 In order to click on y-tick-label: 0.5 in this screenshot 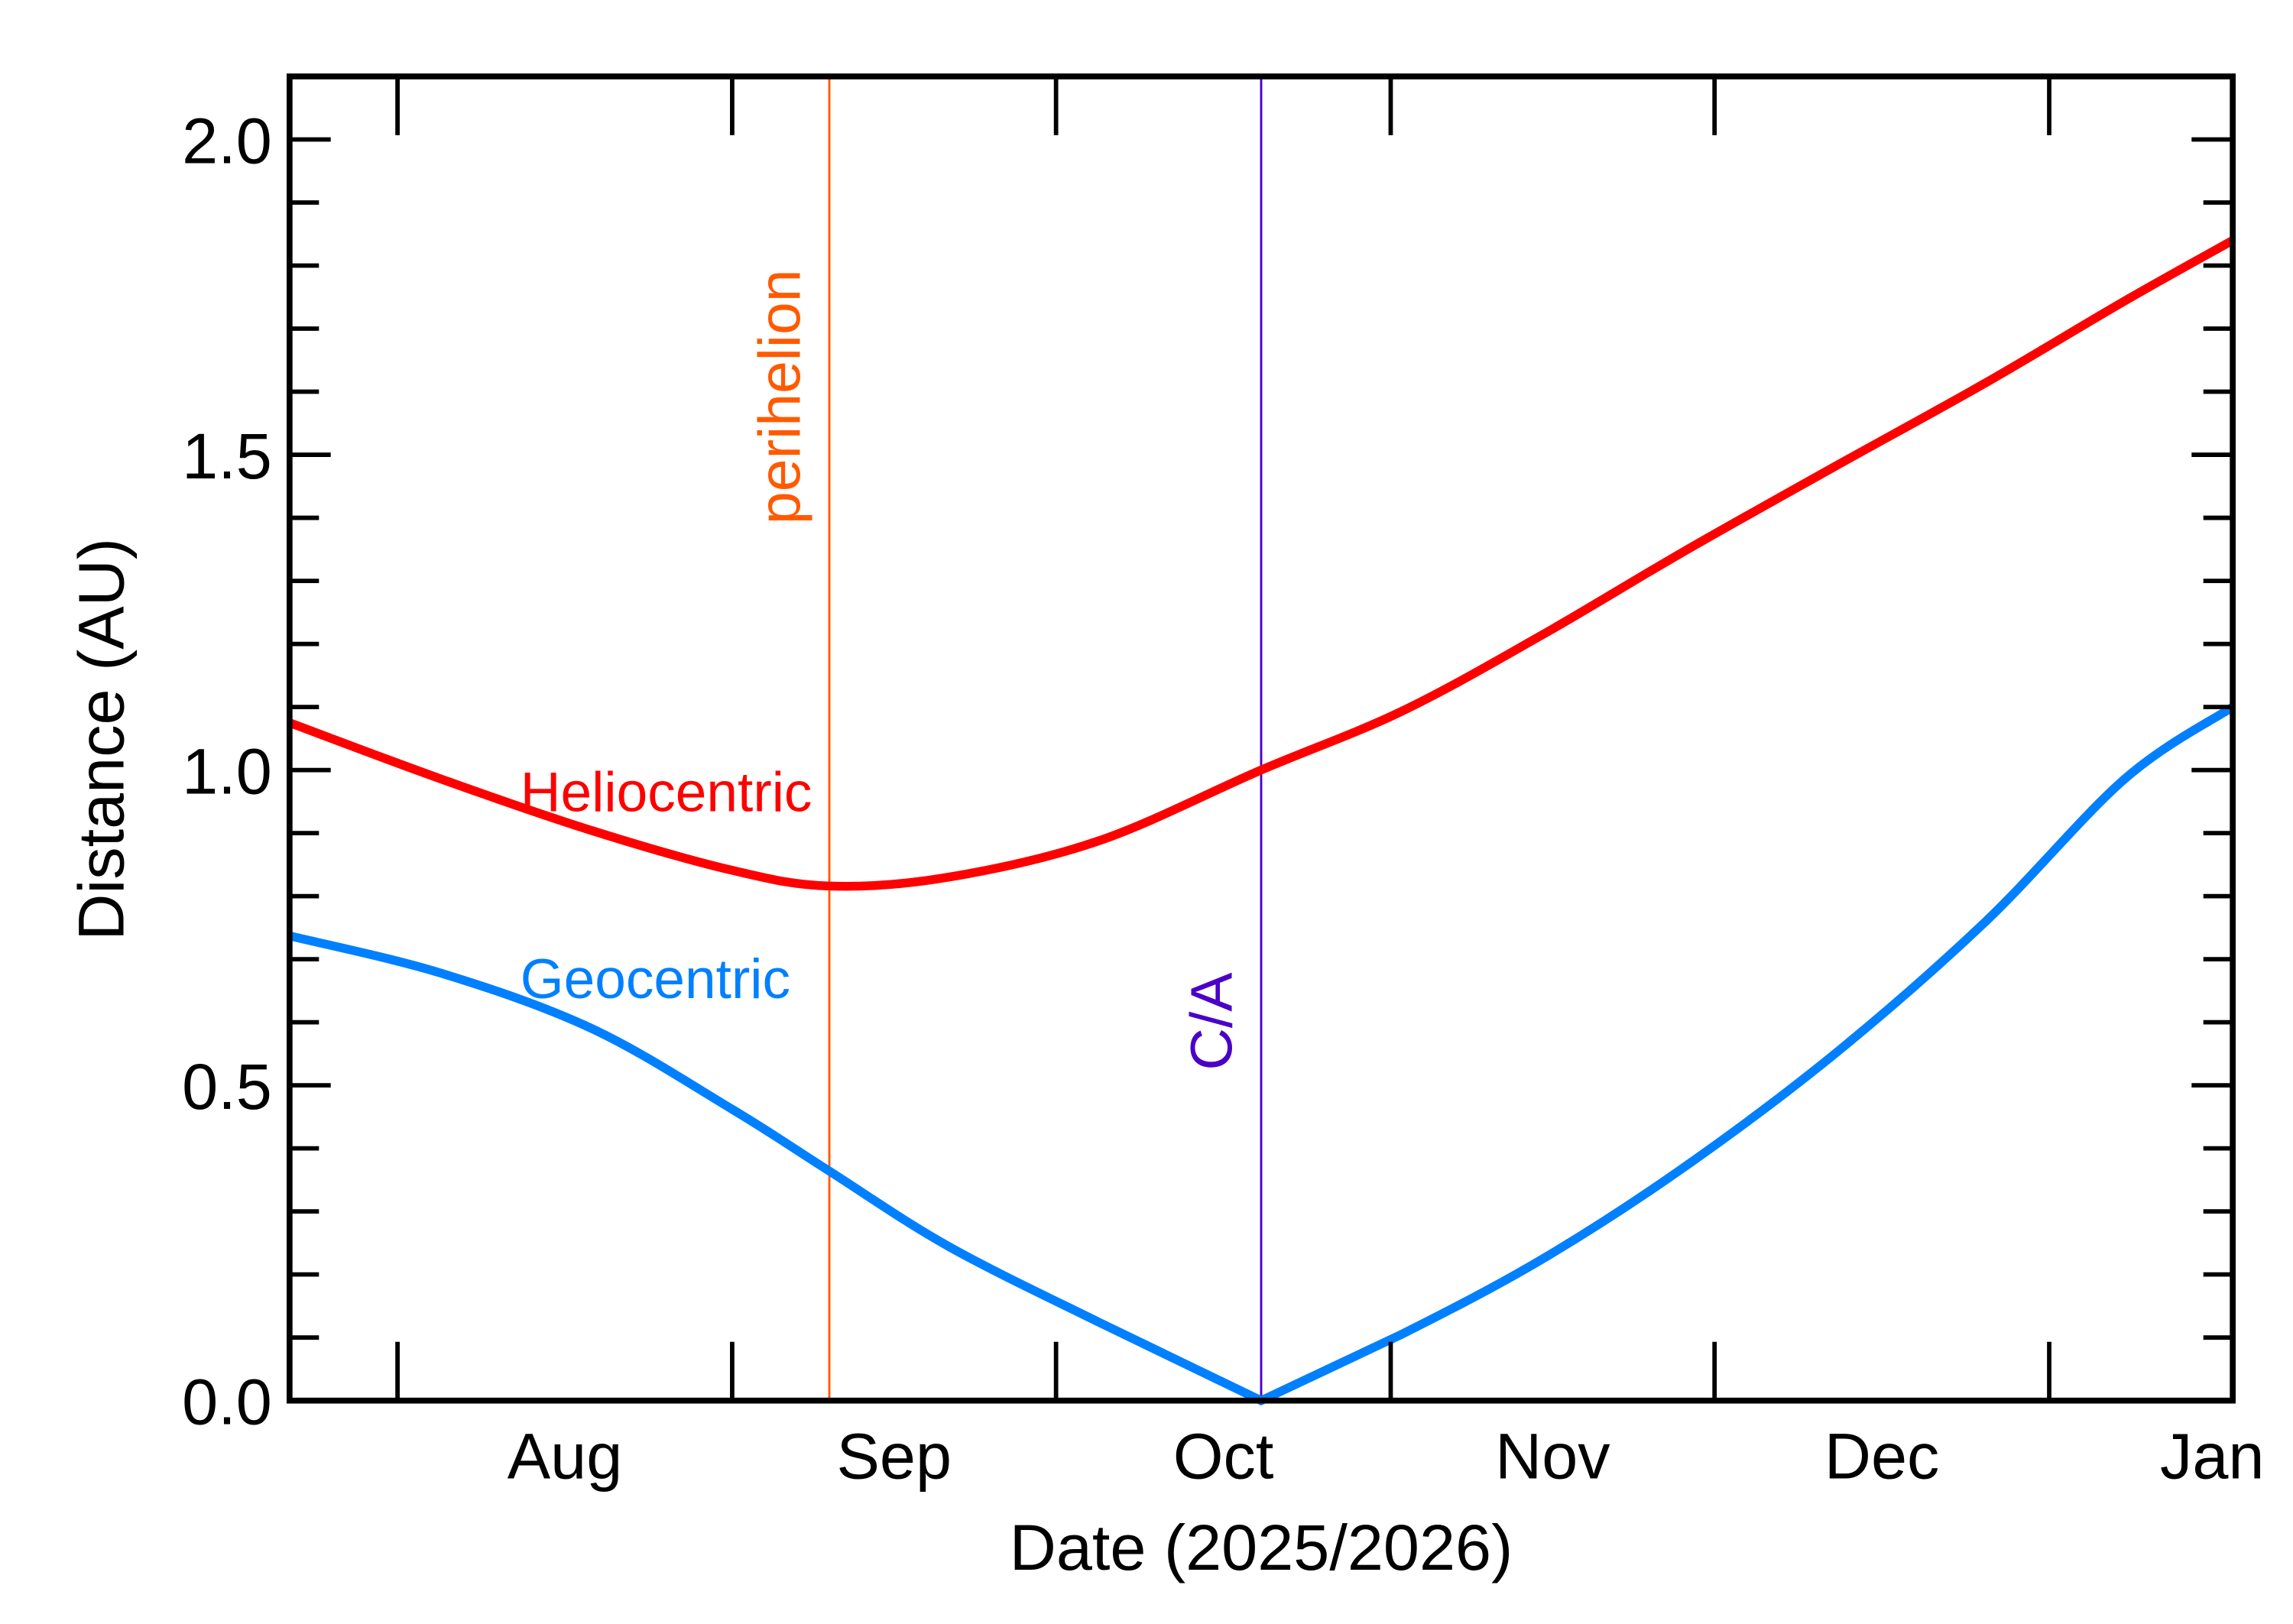, I will do `click(227, 1086)`.